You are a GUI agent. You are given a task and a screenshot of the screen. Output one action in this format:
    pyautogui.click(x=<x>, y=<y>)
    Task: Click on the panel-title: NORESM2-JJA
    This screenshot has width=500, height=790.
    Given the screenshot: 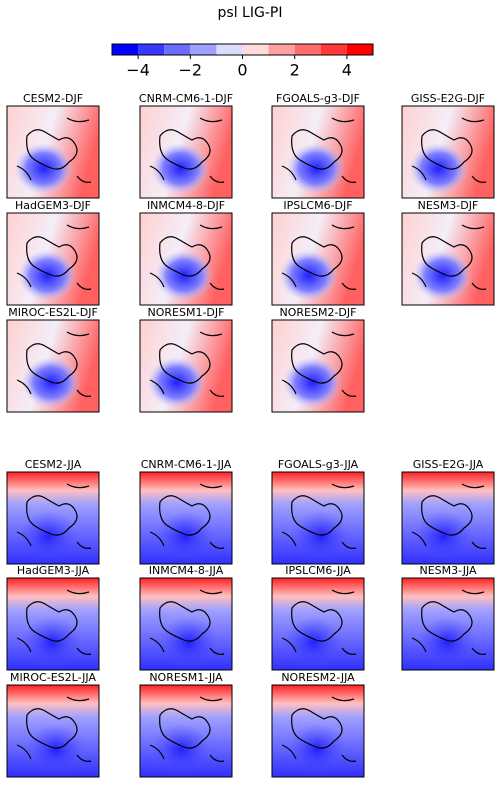 What is the action you would take?
    pyautogui.click(x=318, y=677)
    